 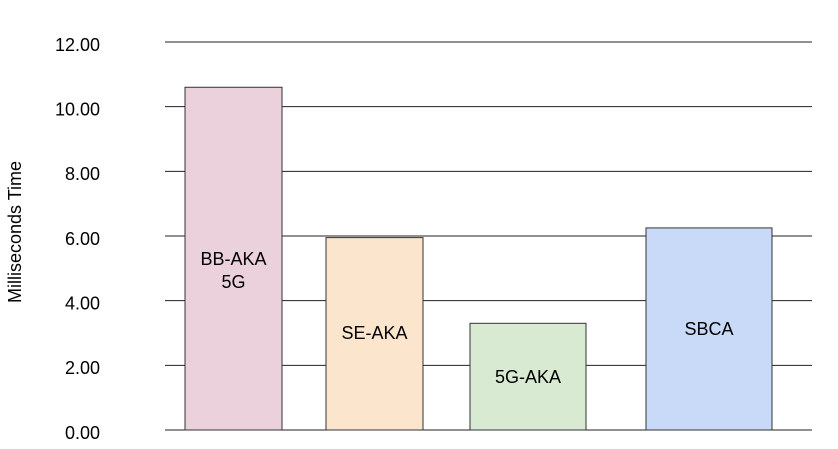 What do you see at coordinates (82, 303) in the screenshot?
I see `y-tick-label: 4.00` at bounding box center [82, 303].